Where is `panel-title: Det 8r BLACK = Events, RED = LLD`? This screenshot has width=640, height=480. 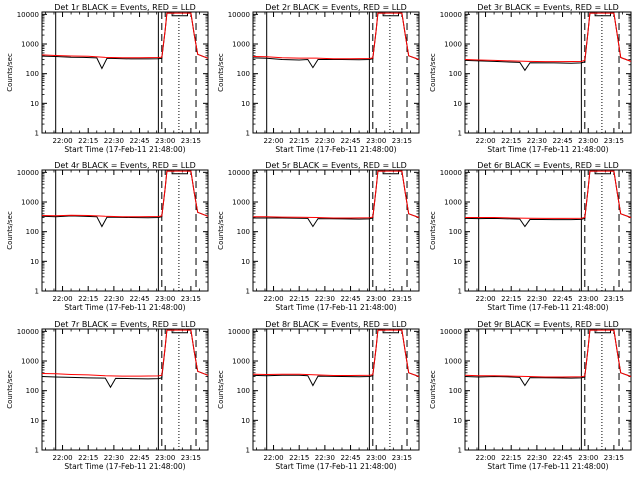 panel-title: Det 8r BLACK = Events, RED = LLD is located at coordinates (336, 324).